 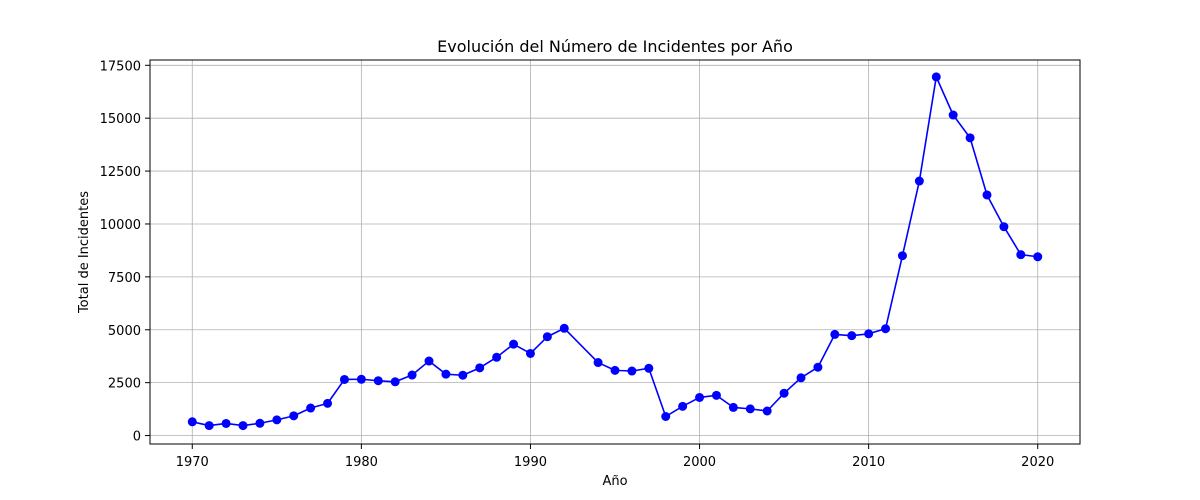 I want to click on x-tick-label: 2010, so click(x=868, y=462).